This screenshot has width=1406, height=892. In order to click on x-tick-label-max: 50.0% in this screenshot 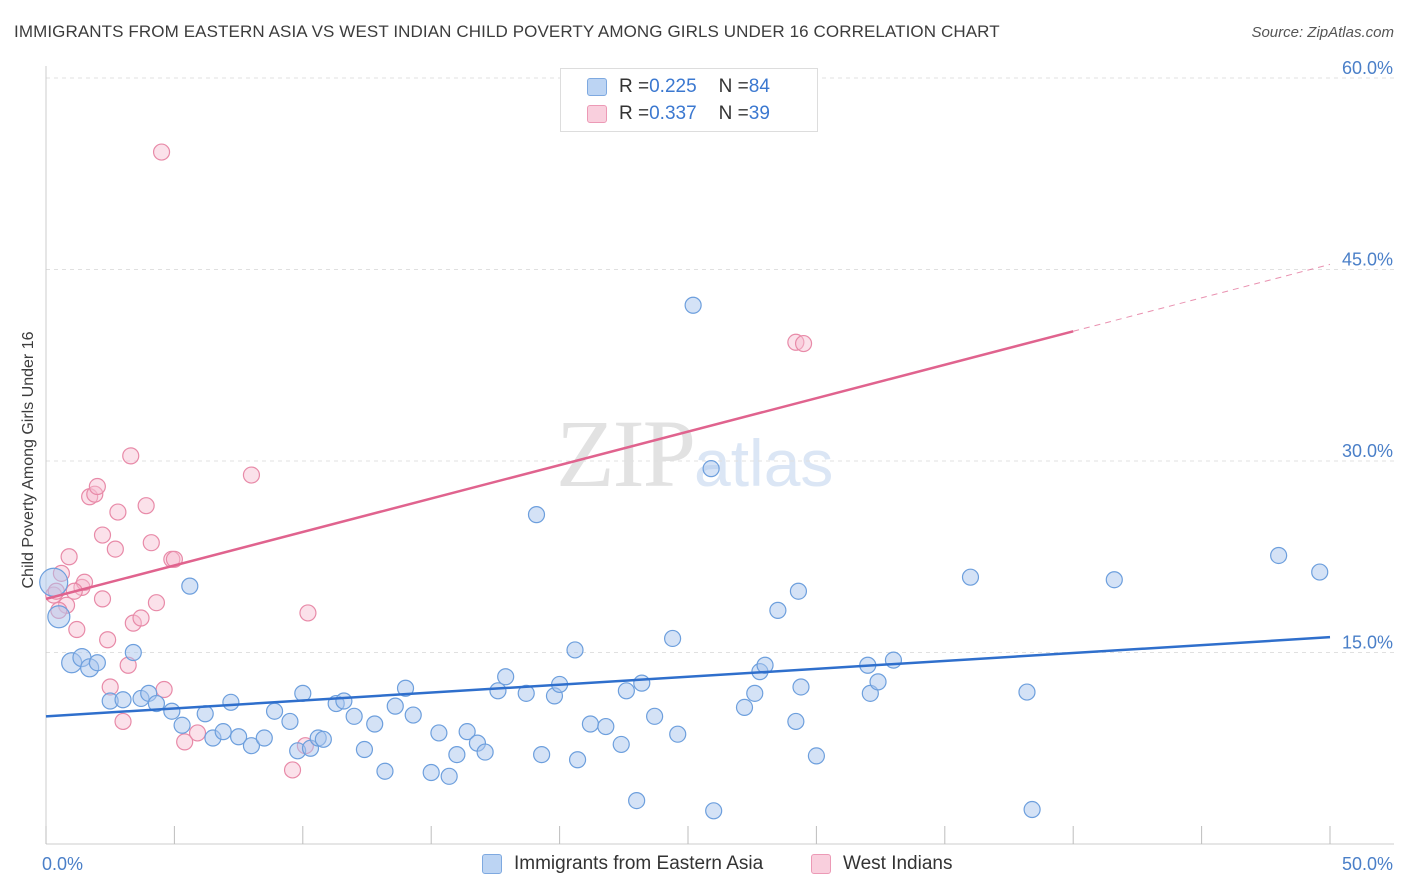, I will do `click(1367, 864)`.